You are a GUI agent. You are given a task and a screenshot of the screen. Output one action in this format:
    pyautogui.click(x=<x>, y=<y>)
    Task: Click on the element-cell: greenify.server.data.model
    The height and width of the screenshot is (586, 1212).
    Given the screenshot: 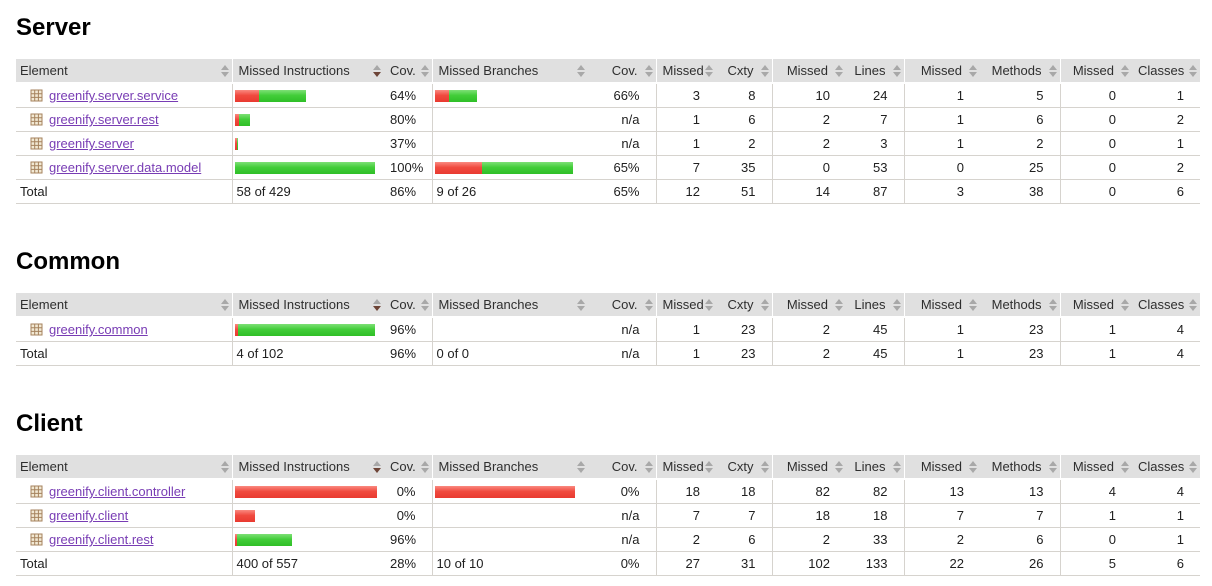 What is the action you would take?
    pyautogui.click(x=124, y=167)
    